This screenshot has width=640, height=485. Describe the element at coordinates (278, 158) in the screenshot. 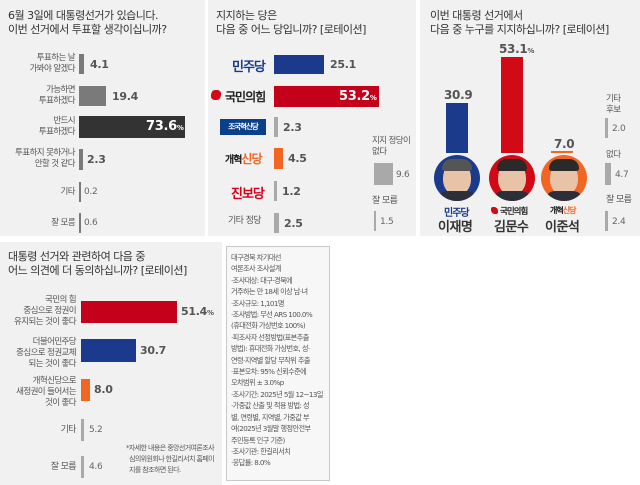

I see `q2-bar-reform` at that location.